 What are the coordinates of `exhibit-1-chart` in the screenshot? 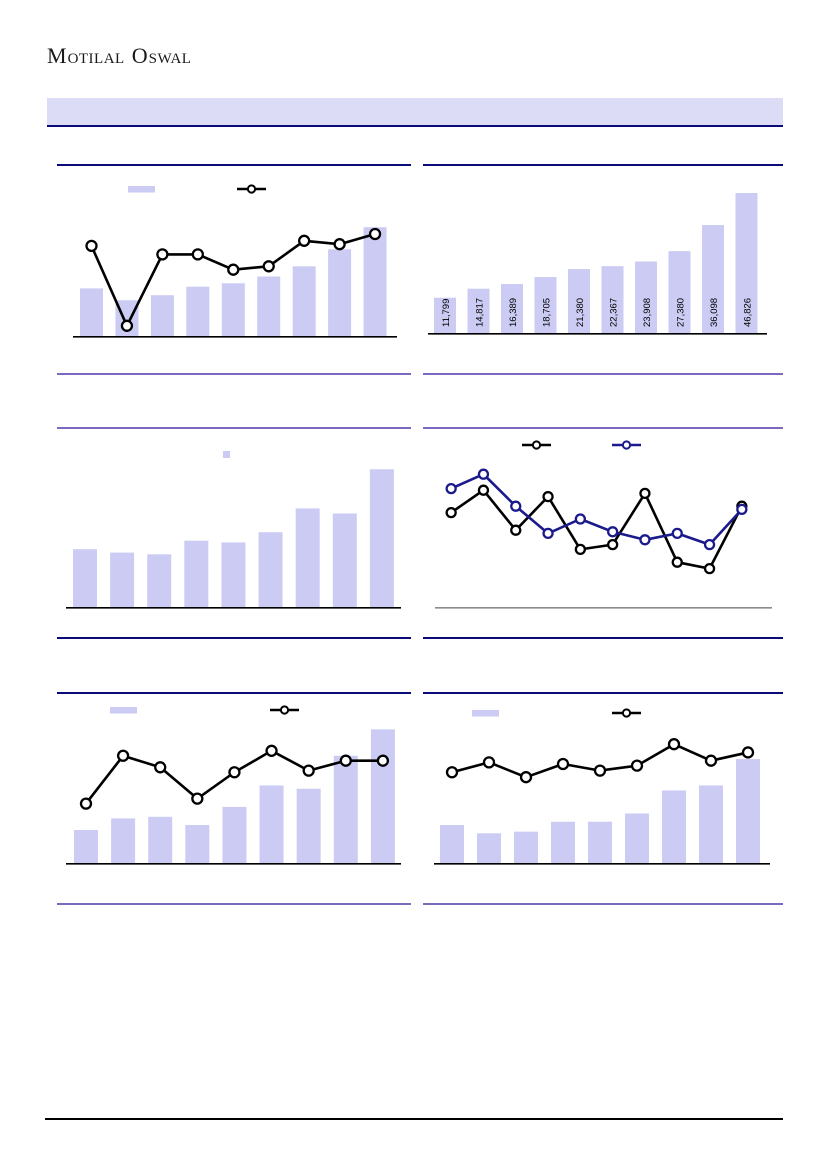 It's located at (235, 261).